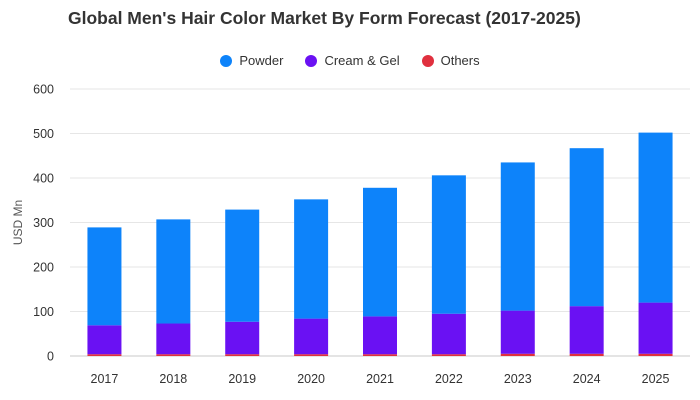 This screenshot has height=400, width=700. I want to click on bar-others-2025, so click(655, 354).